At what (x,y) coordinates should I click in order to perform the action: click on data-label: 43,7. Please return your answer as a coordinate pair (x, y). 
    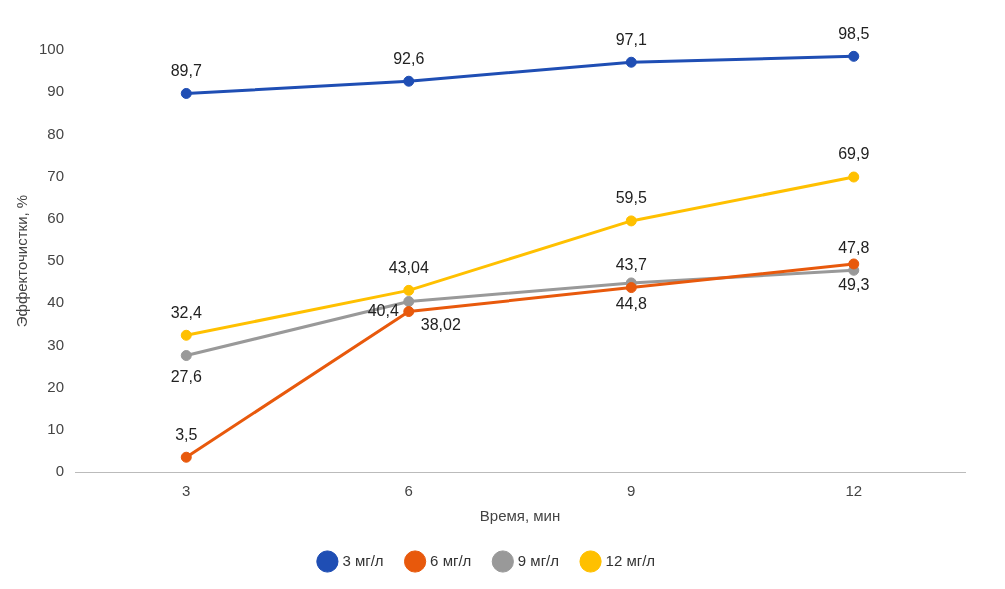
    Looking at the image, I should click on (631, 264).